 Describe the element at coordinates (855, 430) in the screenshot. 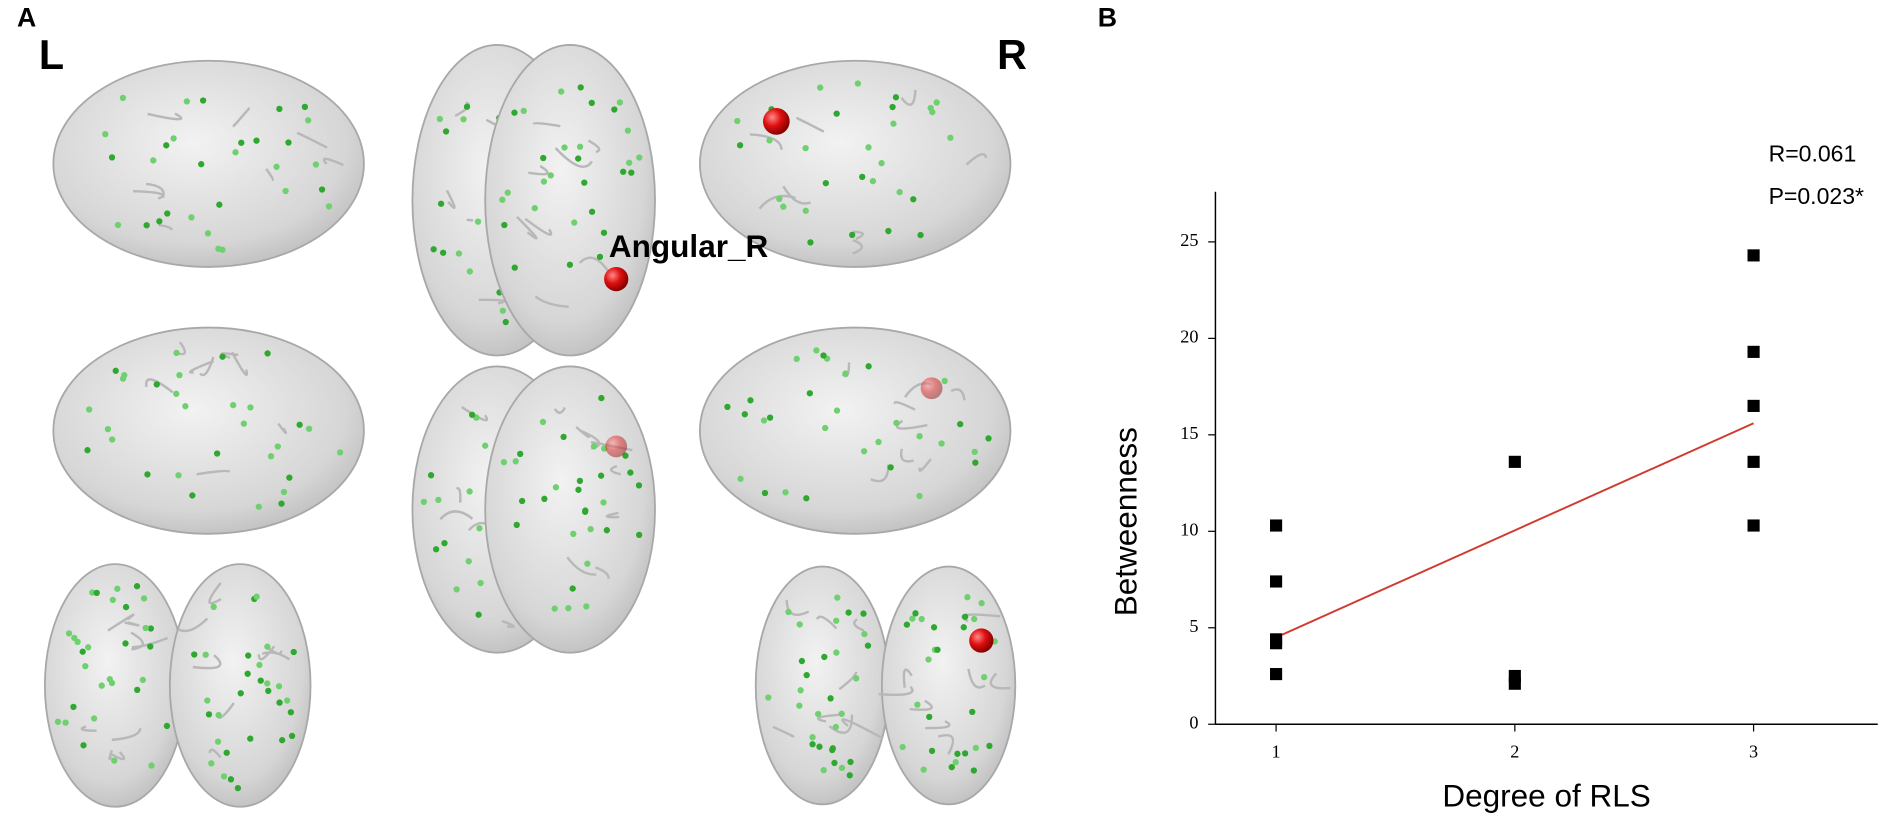

I see `brain-surface` at that location.